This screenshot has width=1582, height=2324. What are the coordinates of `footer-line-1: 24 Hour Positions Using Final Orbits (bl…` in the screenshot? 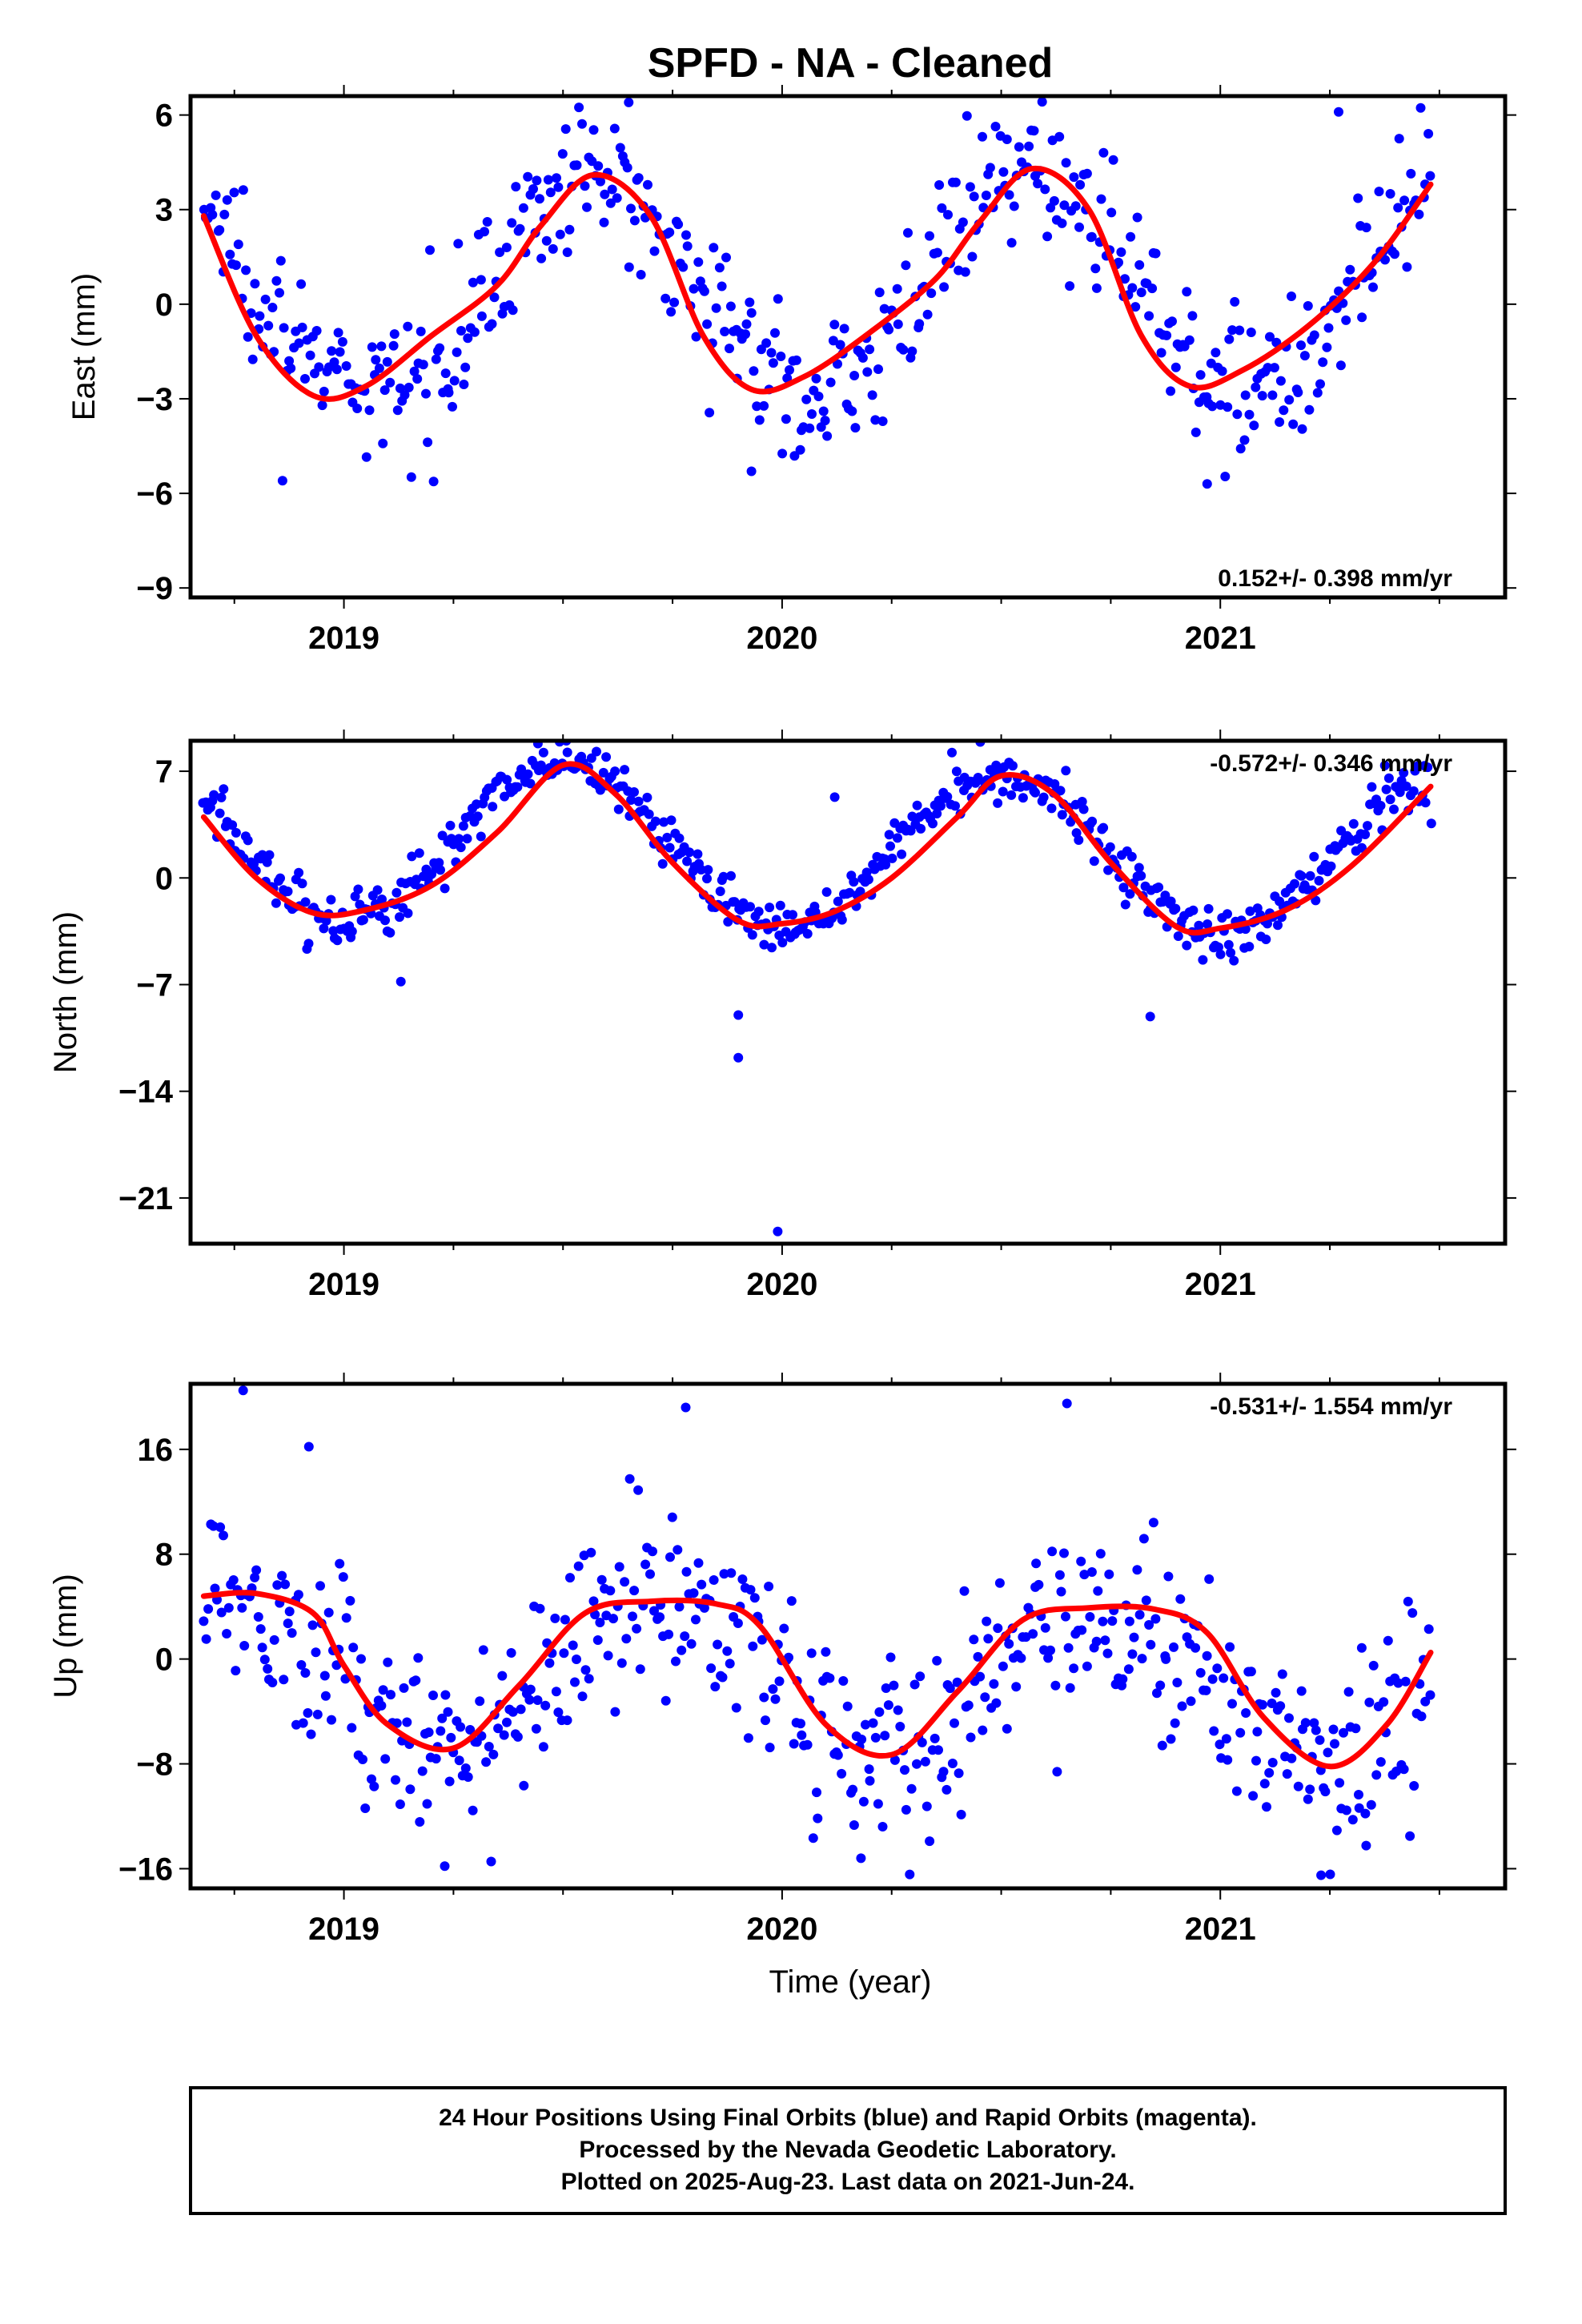 It's located at (848, 2118).